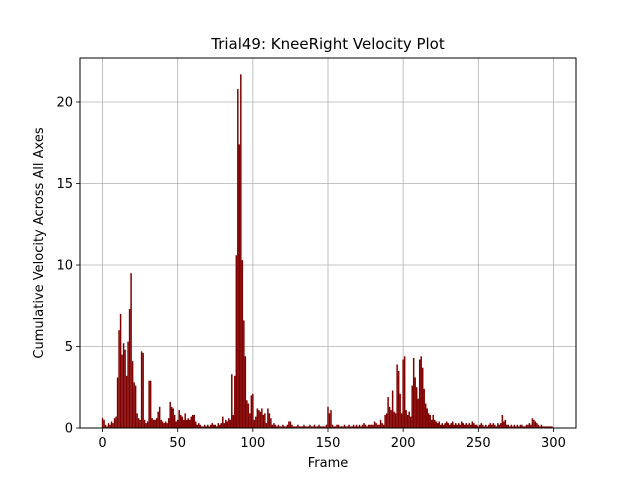 The width and height of the screenshot is (640, 480). Describe the element at coordinates (553, 443) in the screenshot. I see `x-tick-label: 300` at that location.